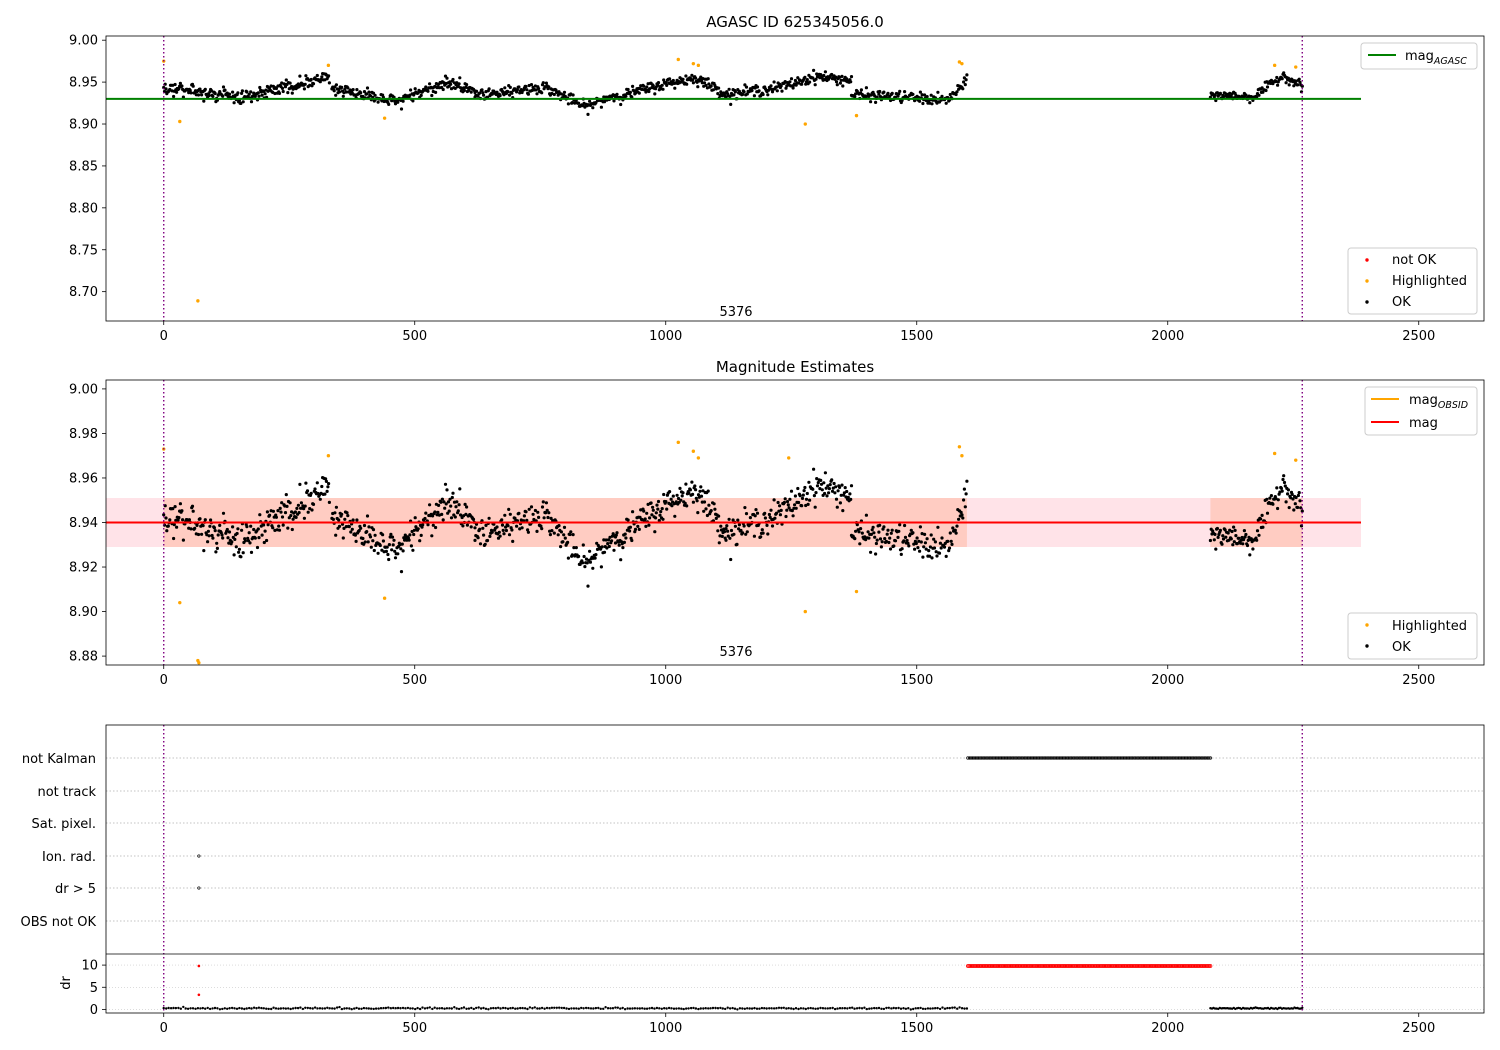  What do you see at coordinates (83, 83) in the screenshot?
I see `y-tick-label: 8.95` at bounding box center [83, 83].